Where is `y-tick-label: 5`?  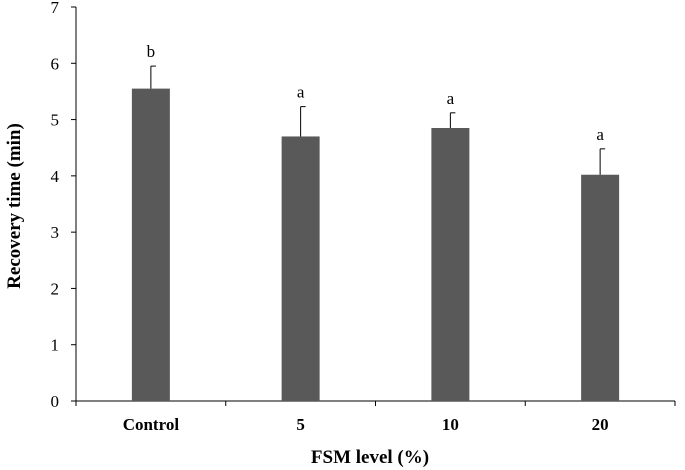 y-tick-label: 5 is located at coordinates (55, 120).